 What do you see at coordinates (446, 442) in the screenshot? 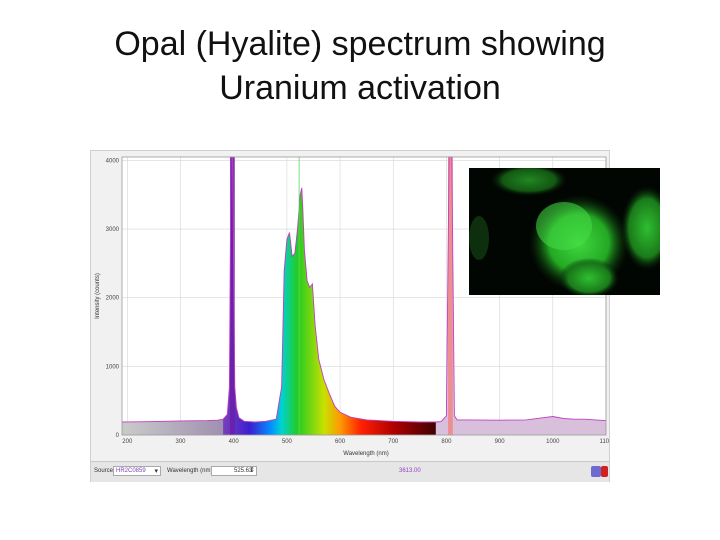
I see `x-tick-label: 800` at bounding box center [446, 442].